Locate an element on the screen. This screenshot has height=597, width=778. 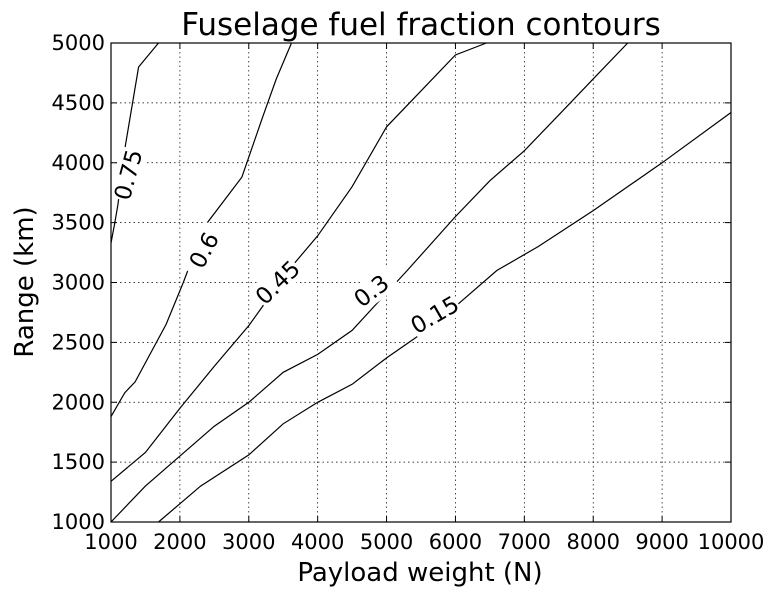
x-axis-label: Payload weight (N) is located at coordinates (419, 573).